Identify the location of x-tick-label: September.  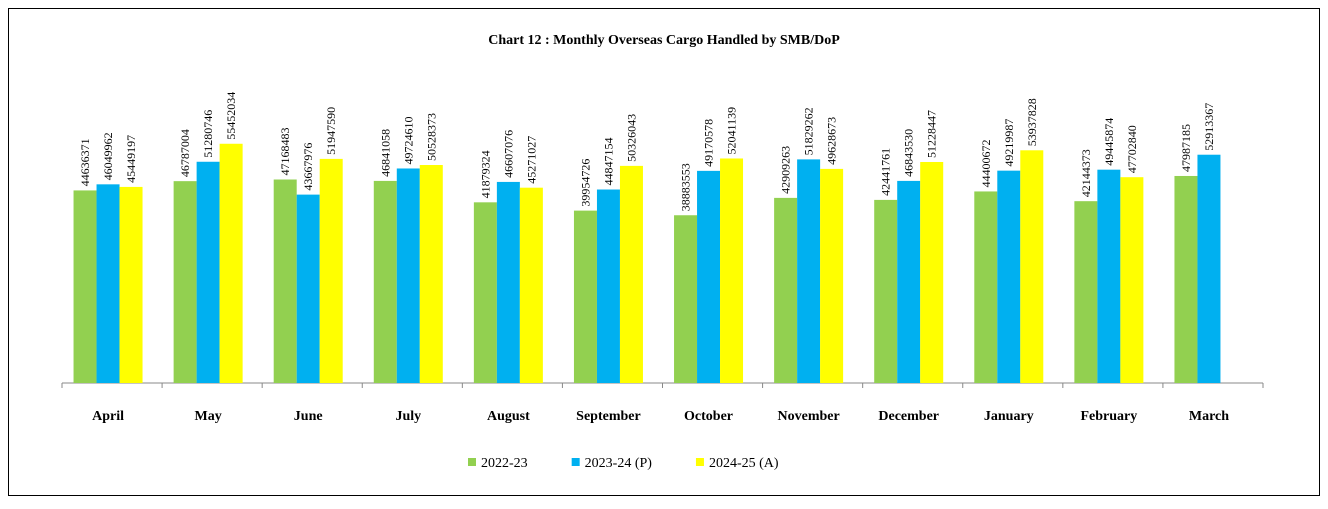
(608, 416).